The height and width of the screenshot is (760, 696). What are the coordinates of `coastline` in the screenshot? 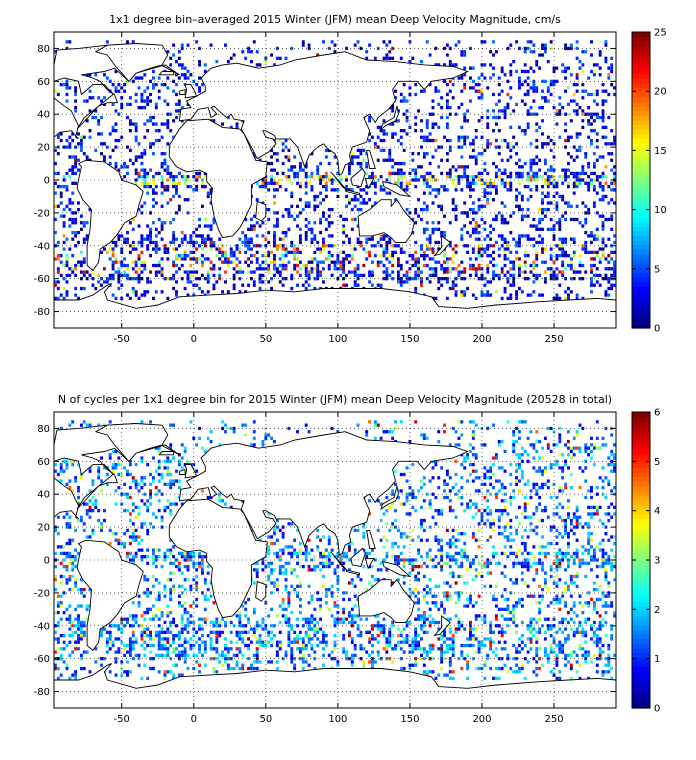 It's located at (182, 92).